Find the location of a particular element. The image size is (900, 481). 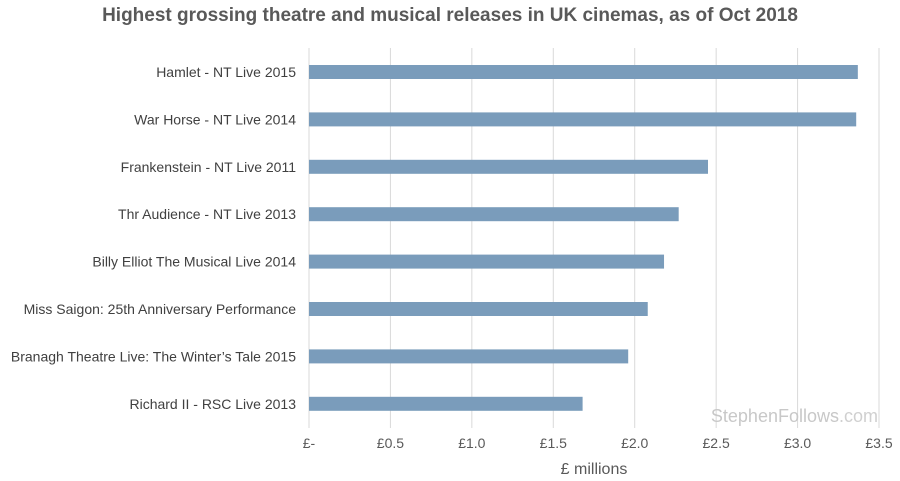

watermark: StephenFollows.com is located at coordinates (794, 416).